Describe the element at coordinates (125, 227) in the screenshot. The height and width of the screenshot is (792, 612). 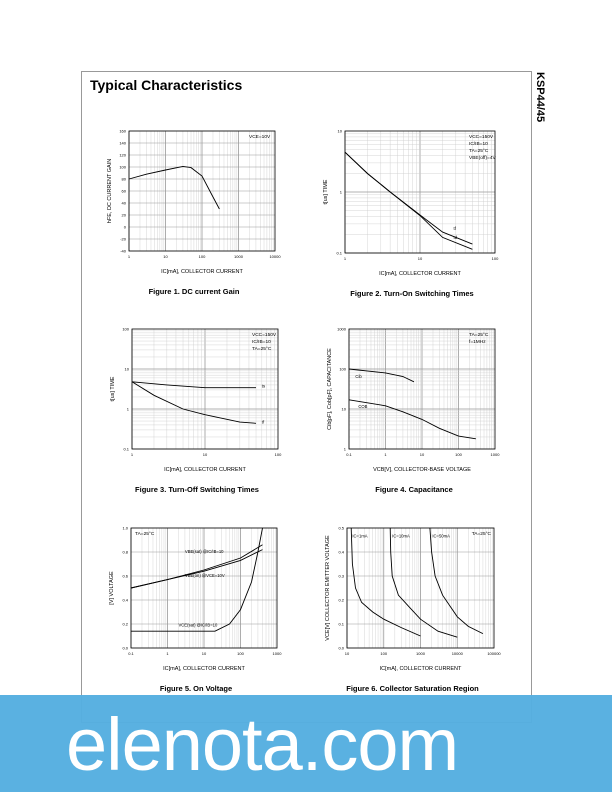
I see `y-tick-label: 0` at that location.